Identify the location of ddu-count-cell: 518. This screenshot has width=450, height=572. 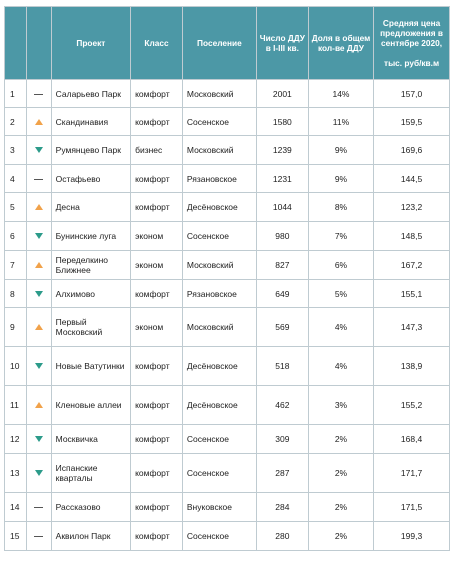
(282, 366).